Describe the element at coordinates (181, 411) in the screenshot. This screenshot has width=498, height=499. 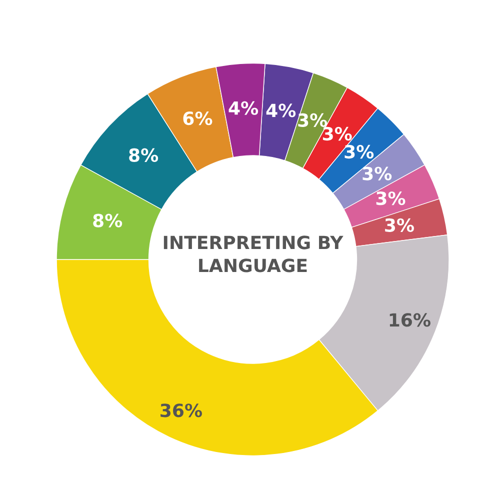
I see `data-label: 36%` at that location.